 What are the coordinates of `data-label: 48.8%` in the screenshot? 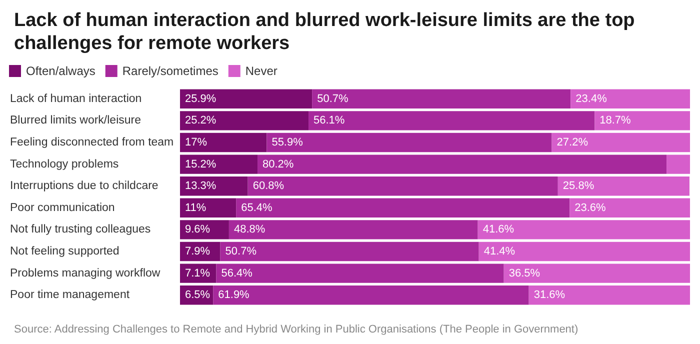 It's located at (250, 230).